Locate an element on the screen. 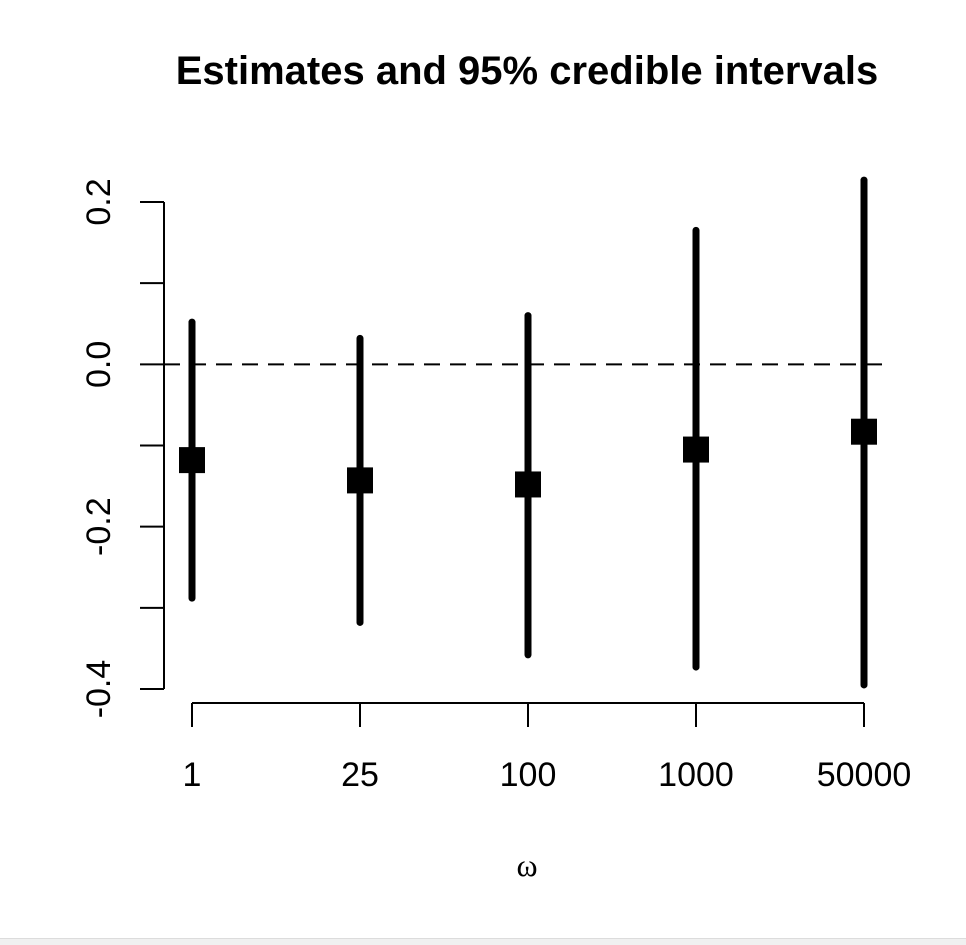 This screenshot has width=966, height=945. x-tick-label: 1000 is located at coordinates (696, 775).